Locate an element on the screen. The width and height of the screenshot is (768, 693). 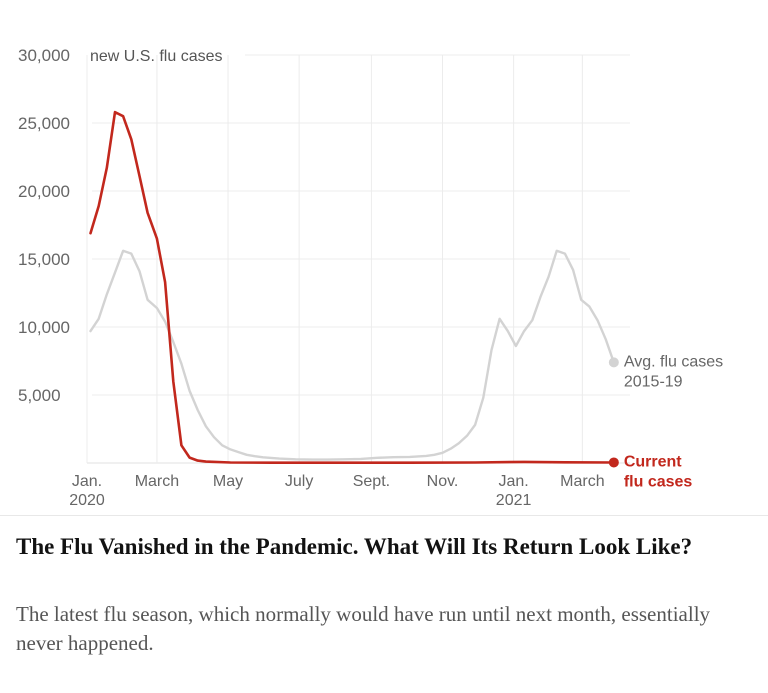
x-tick-year-label: 2021 is located at coordinates (514, 500).